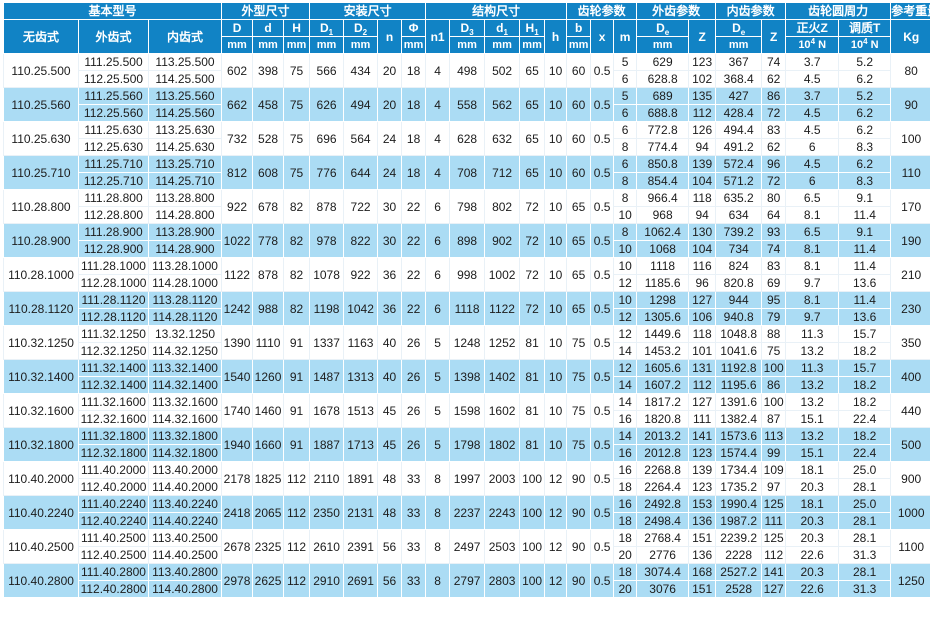  What do you see at coordinates (113, 589) in the screenshot?
I see `cell-ext-model: 112.40.2800` at bounding box center [113, 589].